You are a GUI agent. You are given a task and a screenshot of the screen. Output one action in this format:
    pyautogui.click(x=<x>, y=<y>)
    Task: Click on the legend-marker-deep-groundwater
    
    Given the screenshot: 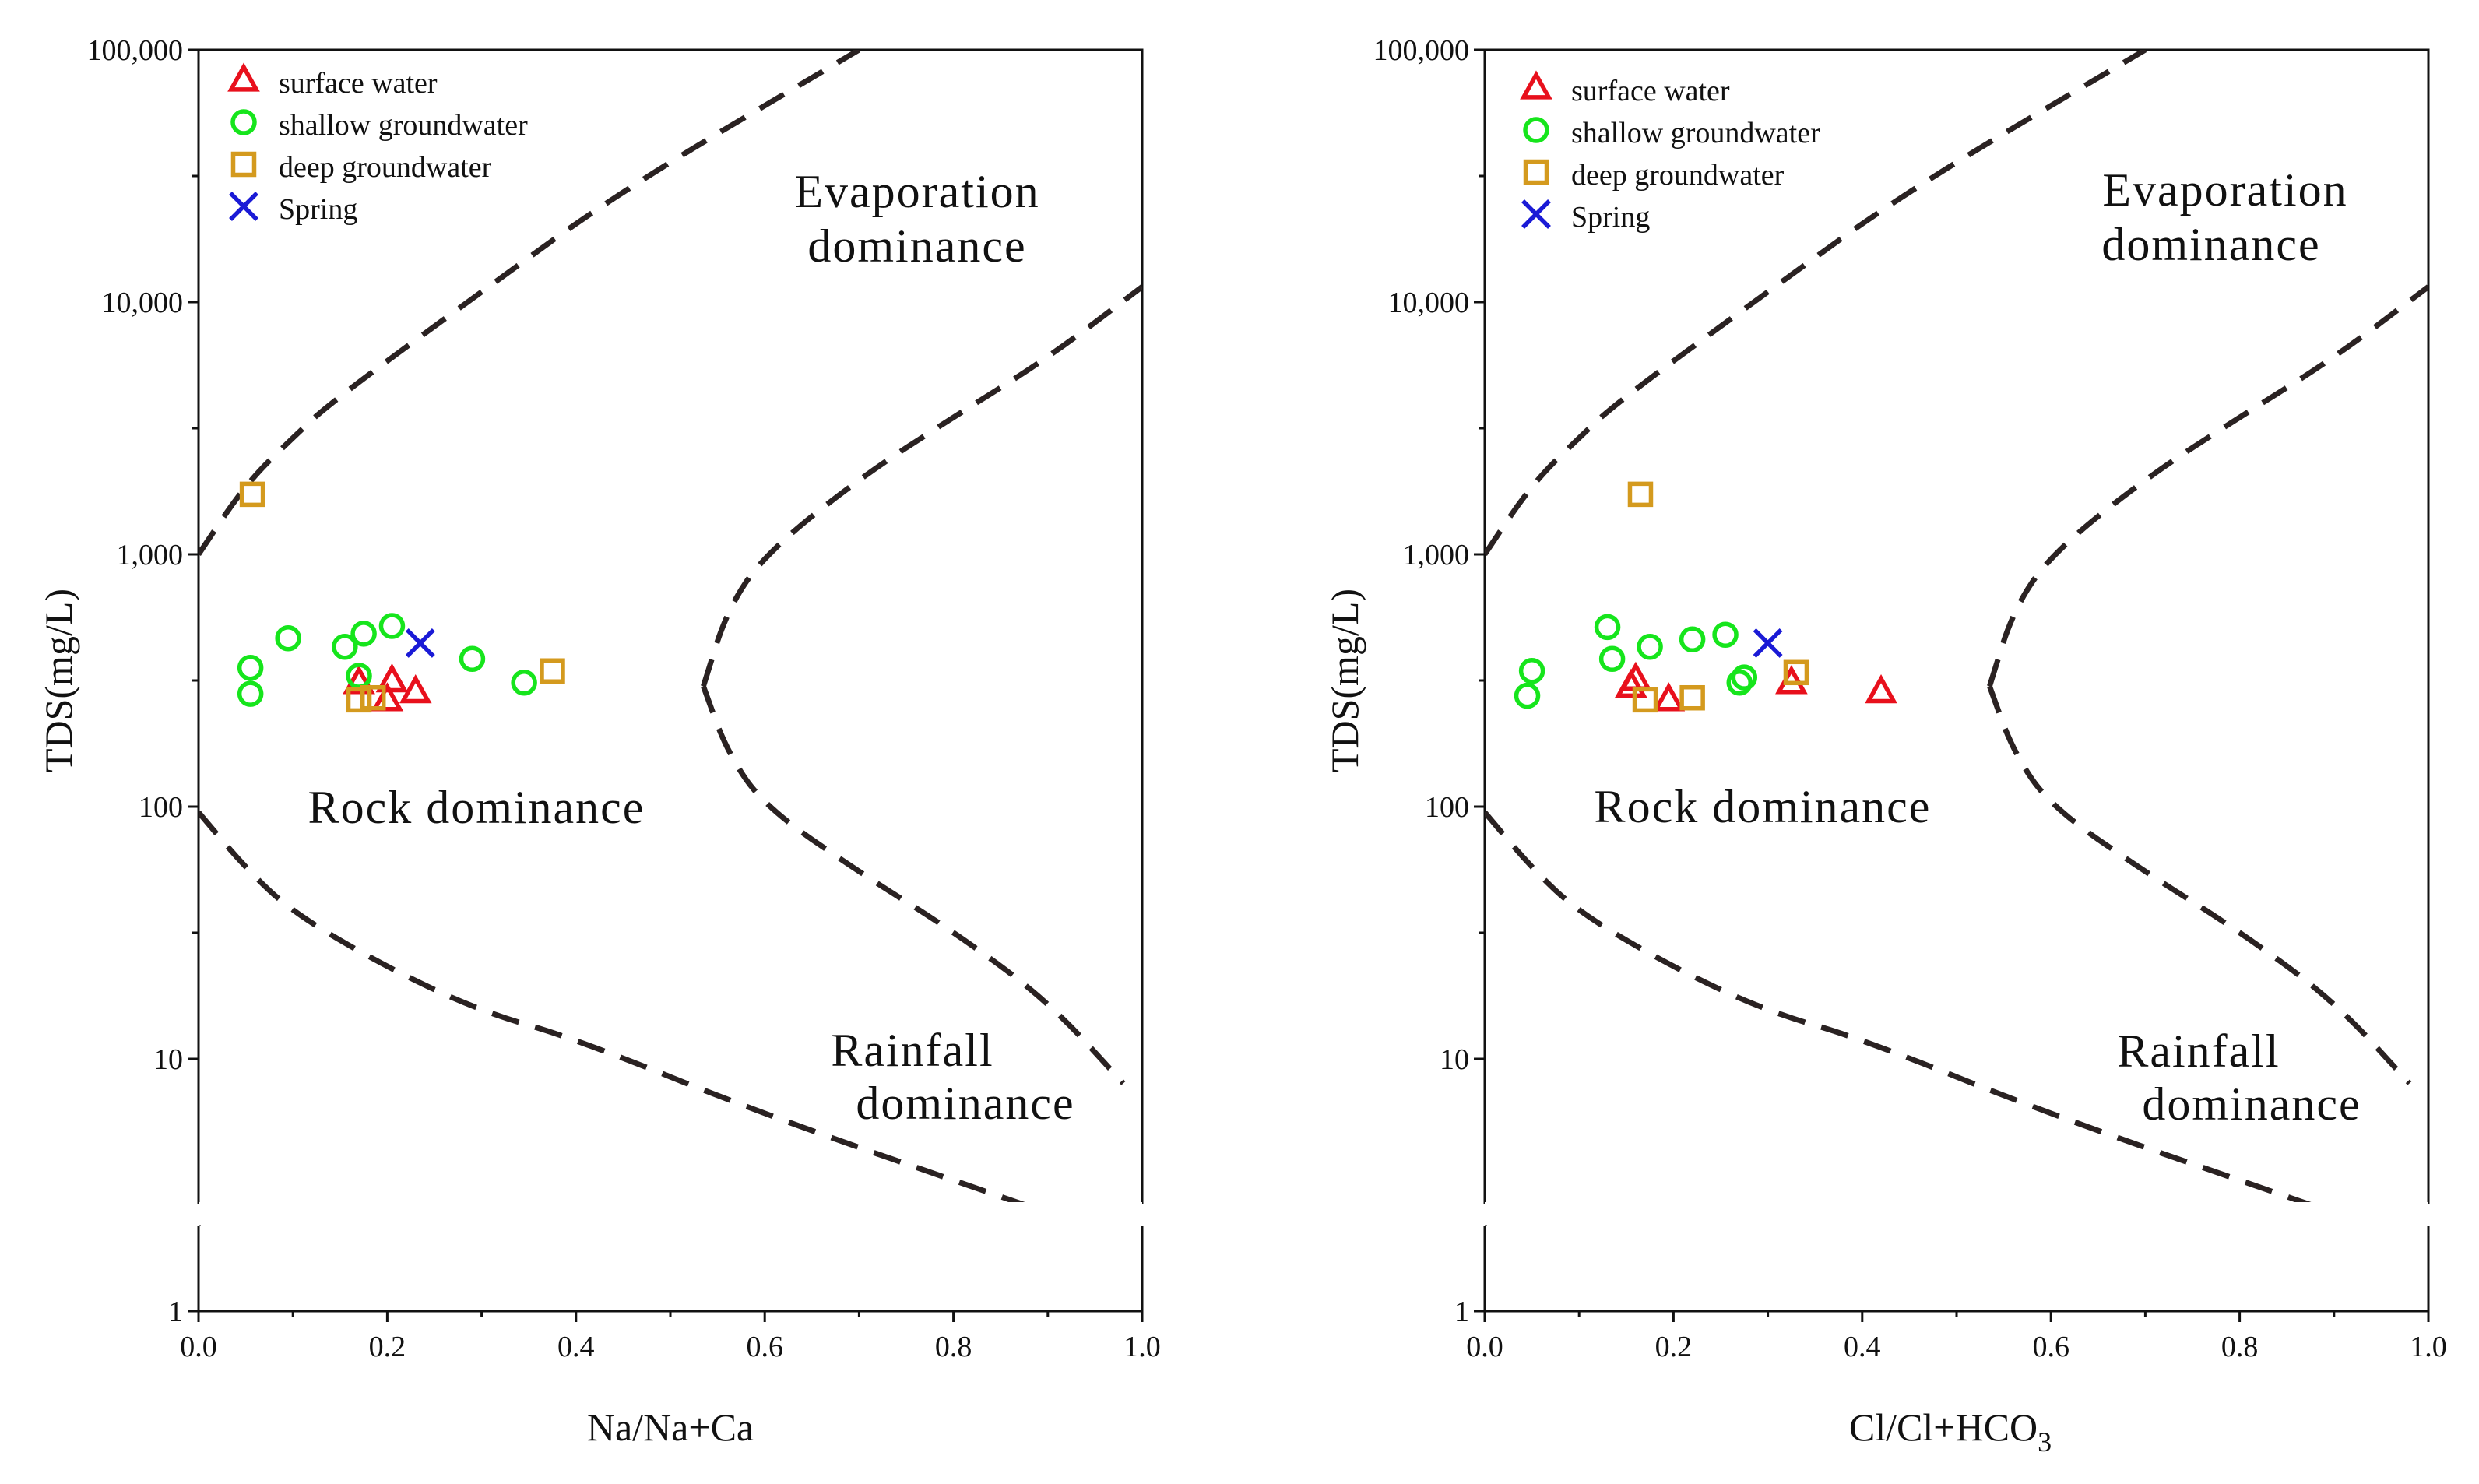 What is the action you would take?
    pyautogui.click(x=243, y=165)
    